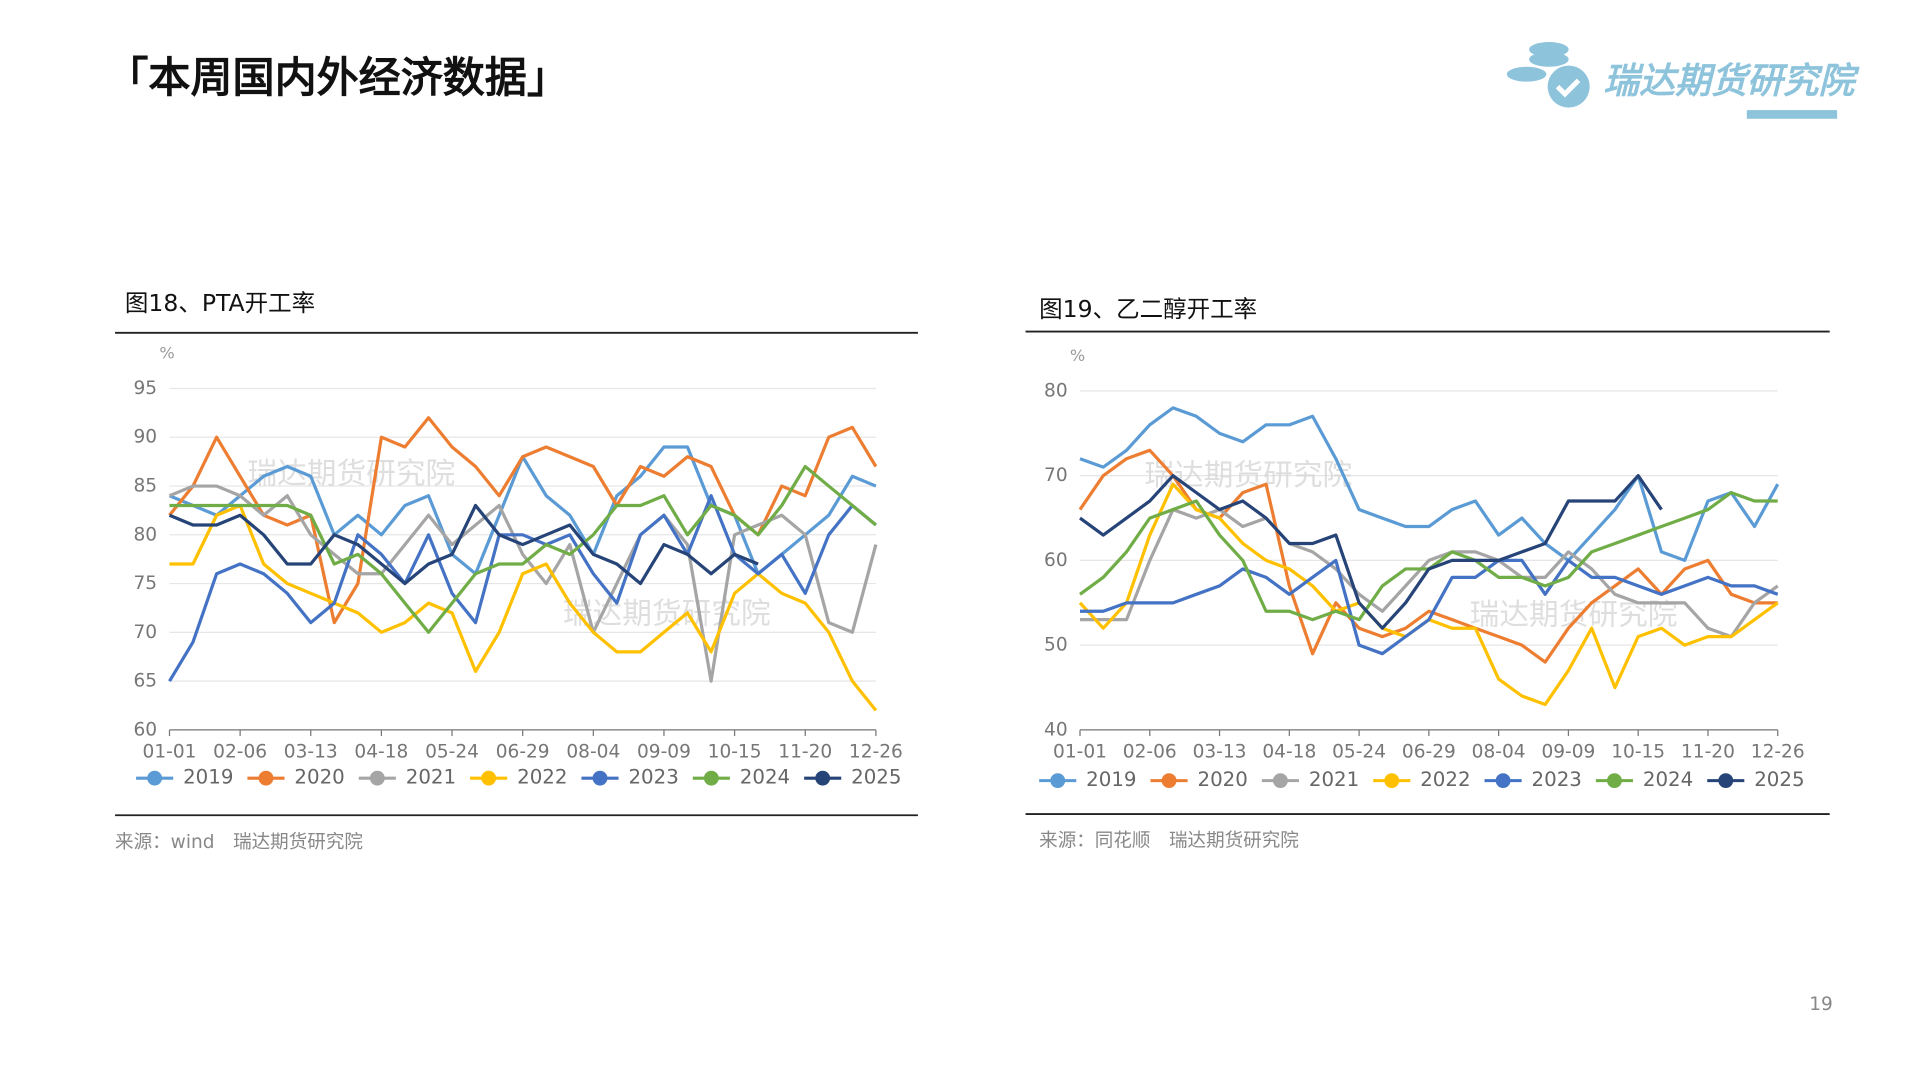 This screenshot has height=1080, width=1920. What do you see at coordinates (1056, 645) in the screenshot?
I see `y-tick-label: 50` at bounding box center [1056, 645].